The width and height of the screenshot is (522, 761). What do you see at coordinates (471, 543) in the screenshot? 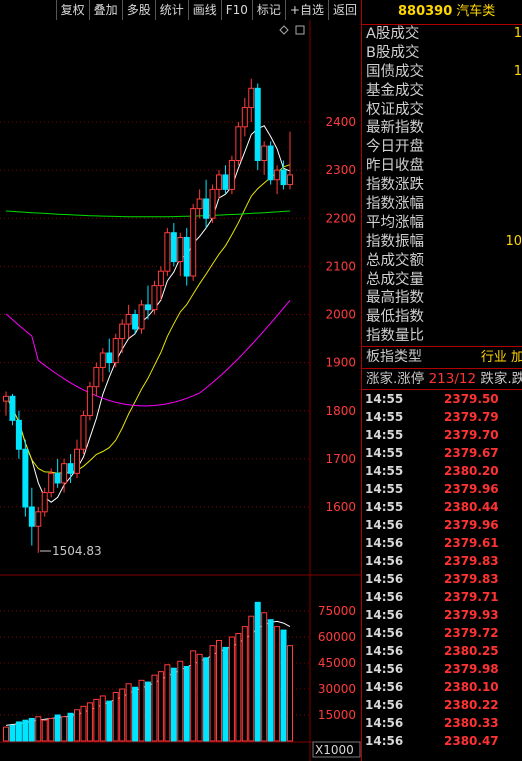
I see `tick-price: 2379.61` at bounding box center [471, 543].